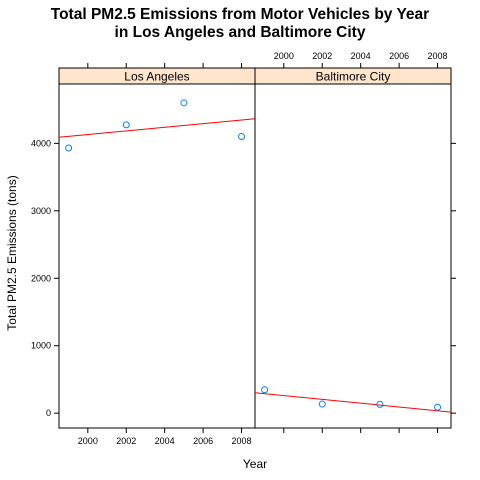  What do you see at coordinates (203, 441) in the screenshot?
I see `x-tick-label-2006: 2006` at bounding box center [203, 441].